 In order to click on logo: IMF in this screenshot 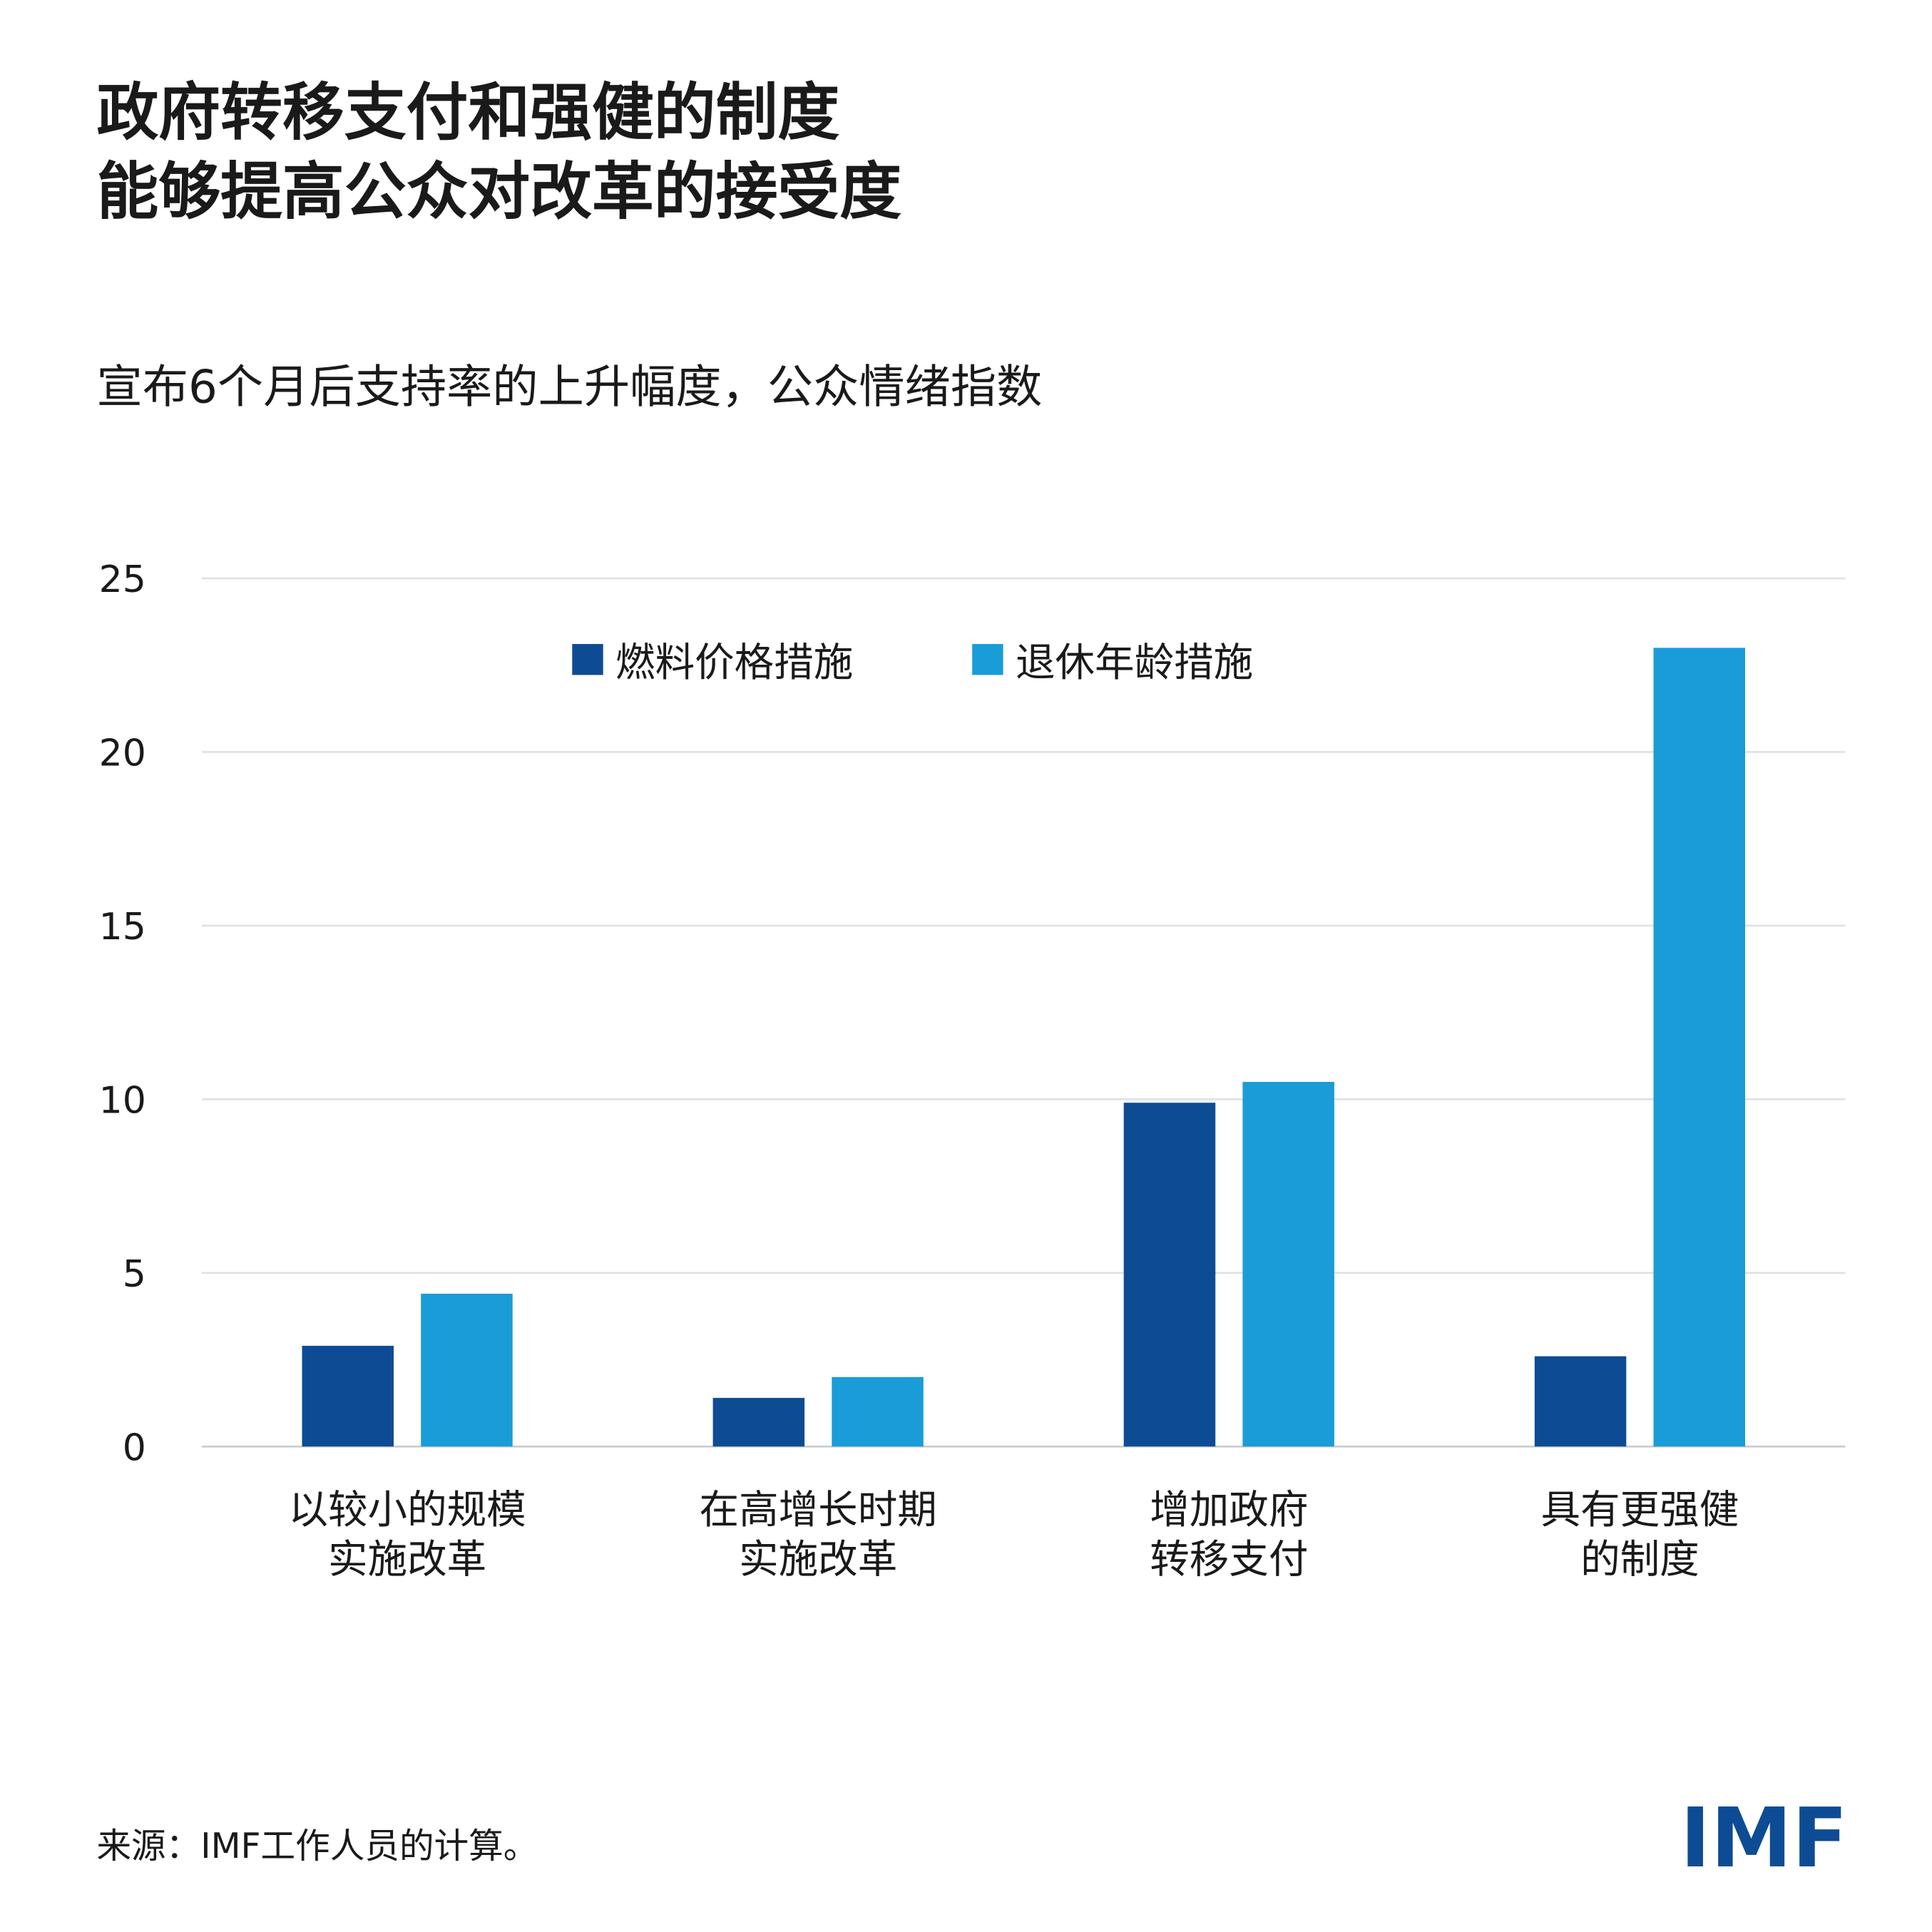, I will do `click(1764, 1839)`.